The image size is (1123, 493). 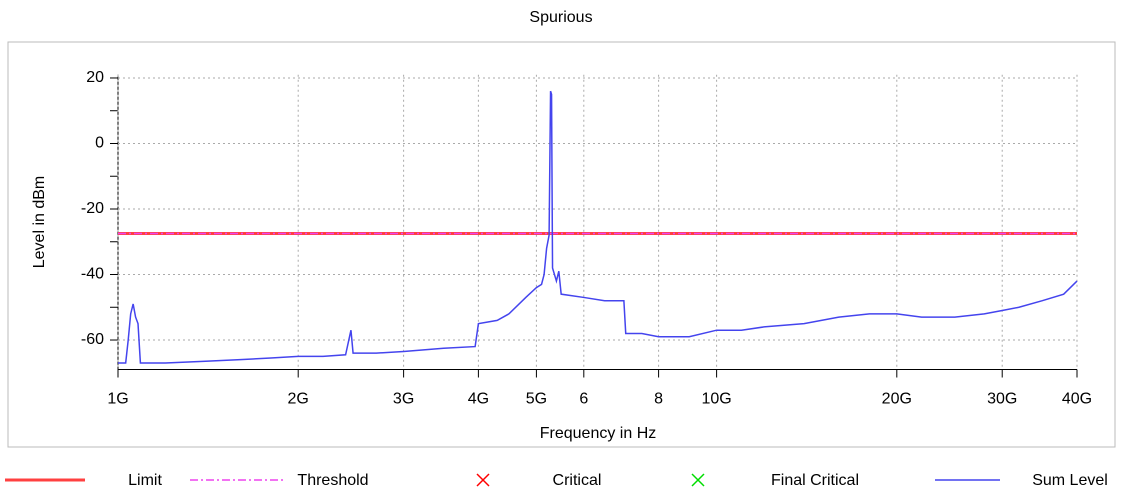 I want to click on x-tick-label: 10G, so click(x=716, y=399).